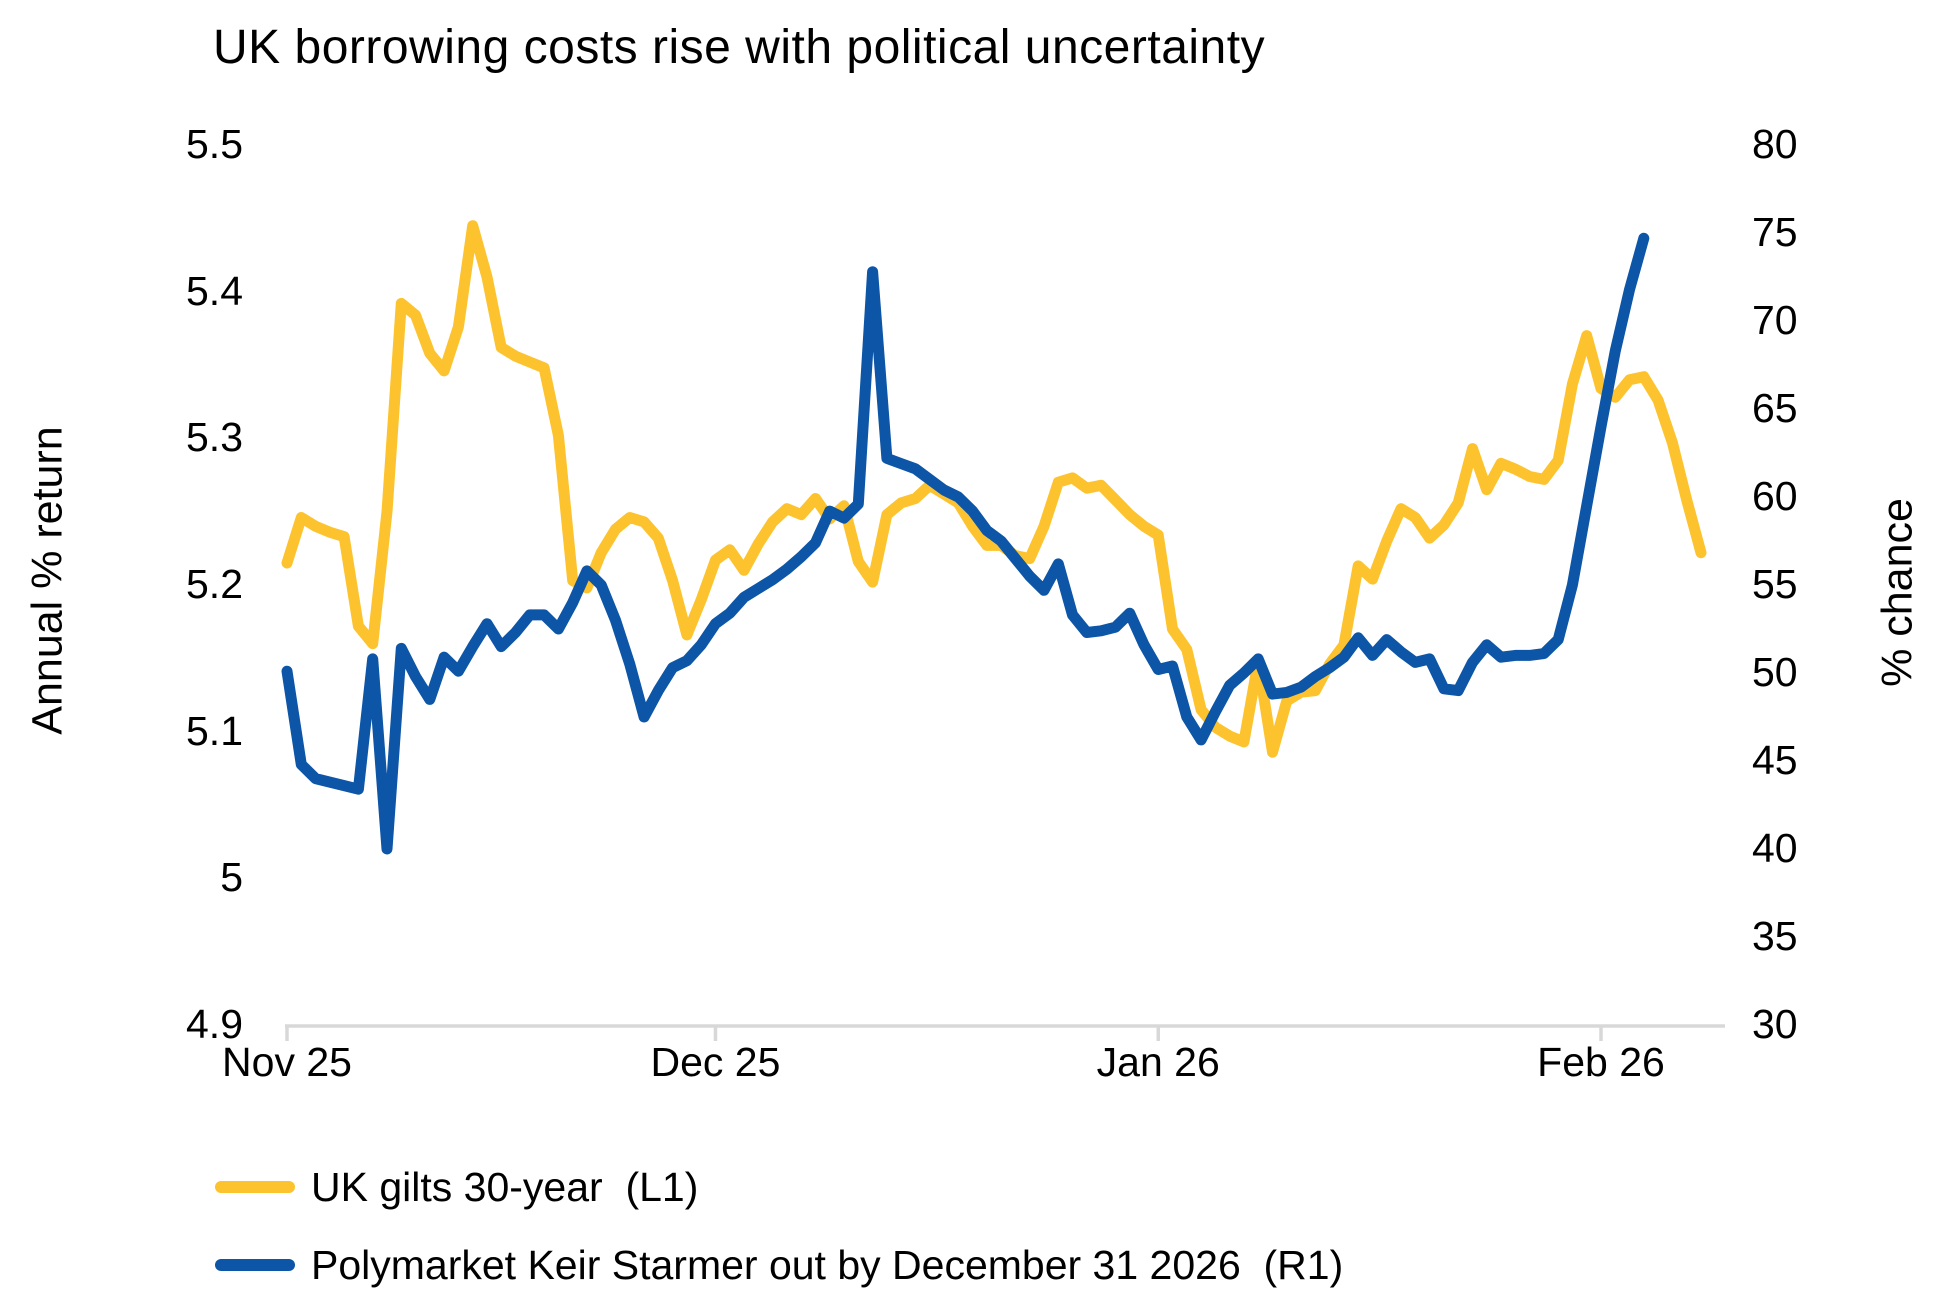 Image resolution: width=1944 pixels, height=1310 pixels. I want to click on x-tick-Dec-25: Dec 25, so click(715, 1062).